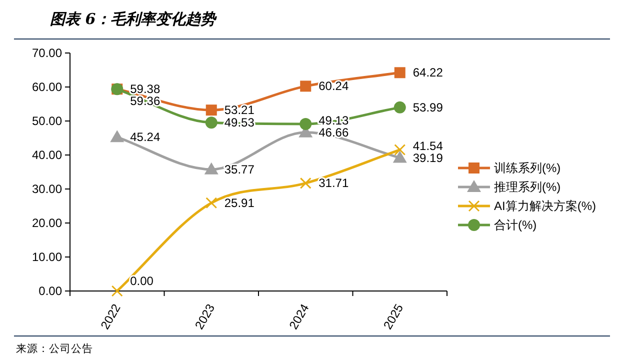 The height and width of the screenshot is (364, 623). Describe the element at coordinates (428, 73) in the screenshot. I see `data-label: 64.22` at that location.